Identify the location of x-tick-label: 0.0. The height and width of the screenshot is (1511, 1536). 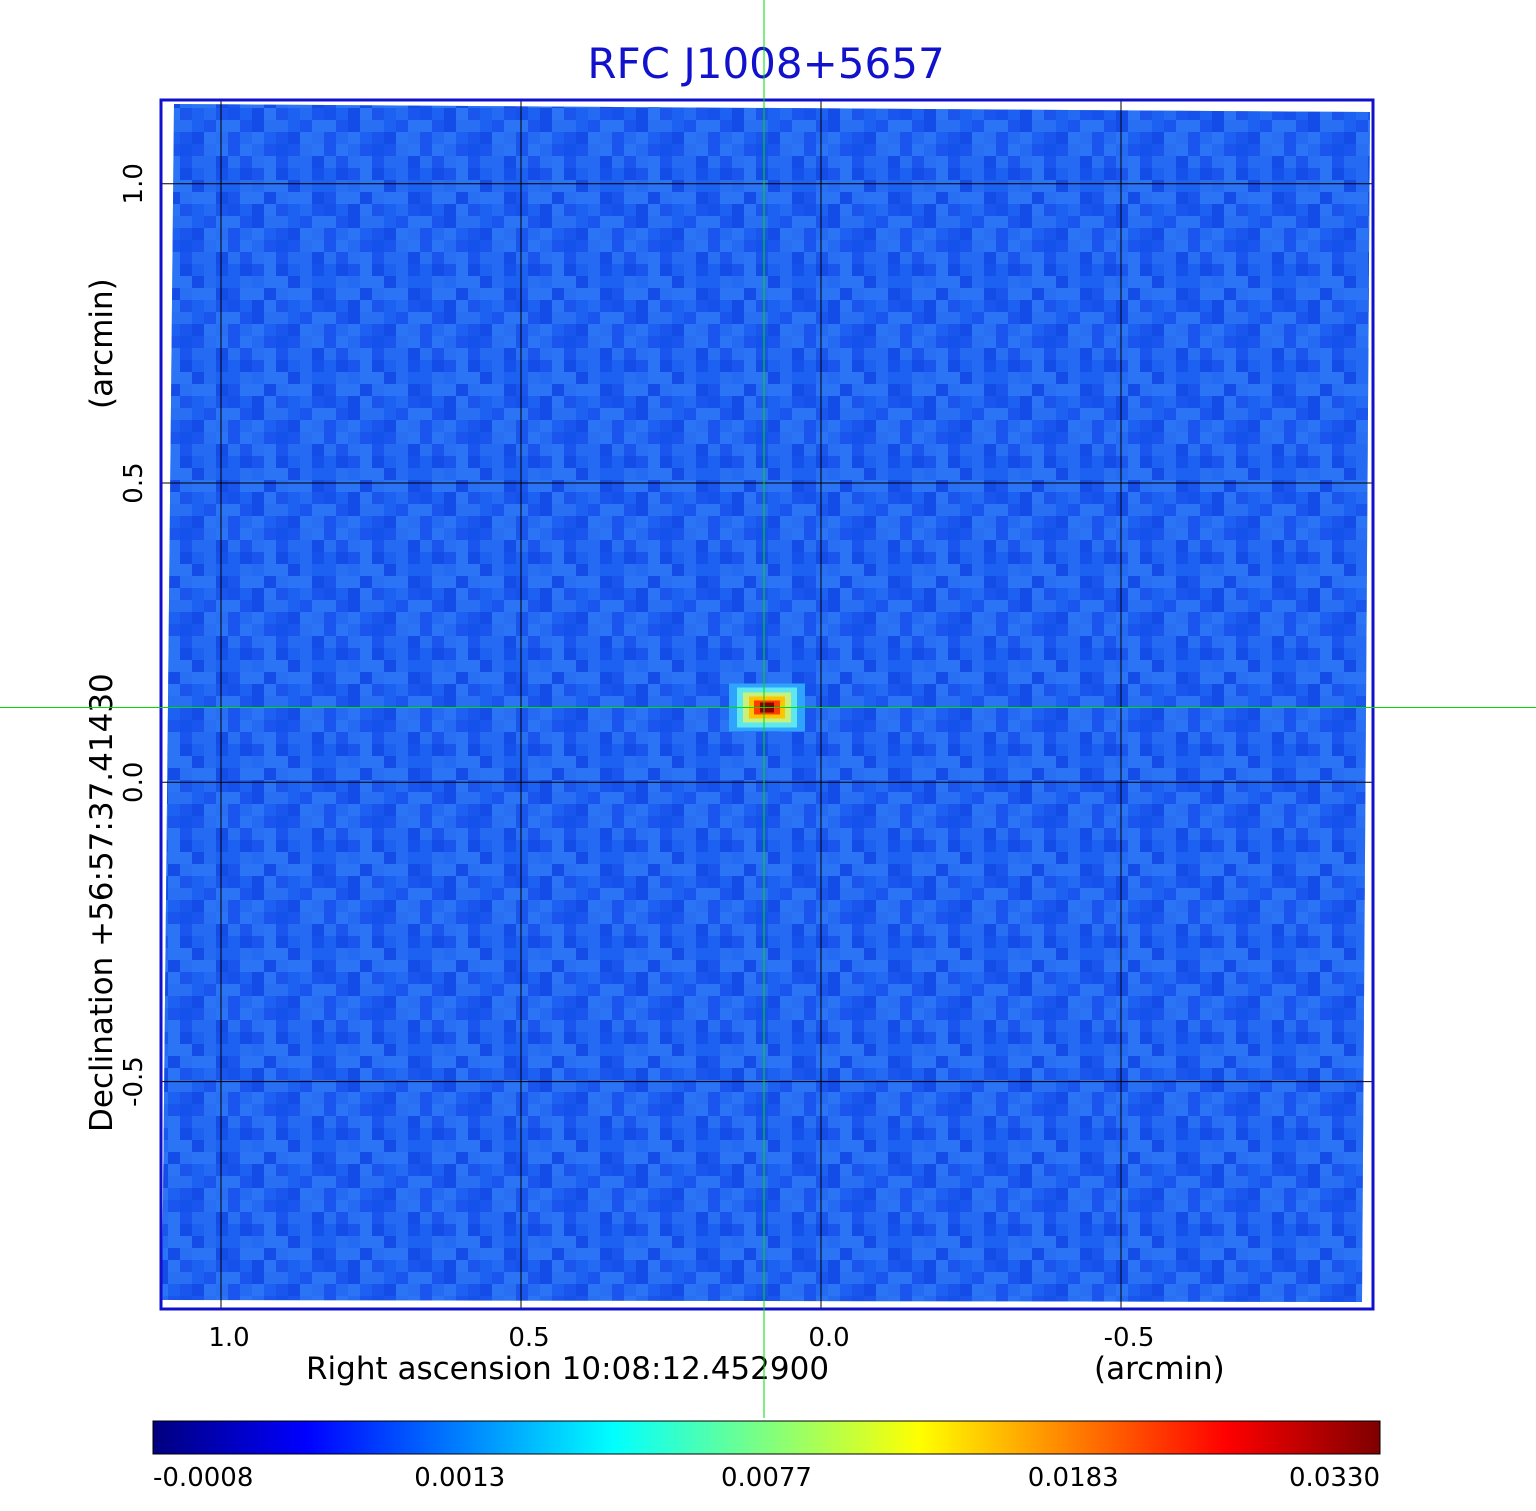
(828, 1338).